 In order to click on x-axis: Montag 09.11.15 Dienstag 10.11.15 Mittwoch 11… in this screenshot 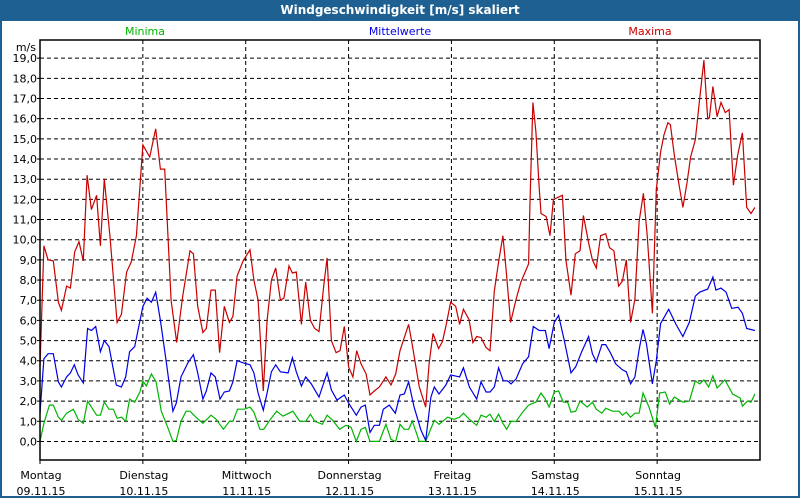, I will do `click(350, 479)`.